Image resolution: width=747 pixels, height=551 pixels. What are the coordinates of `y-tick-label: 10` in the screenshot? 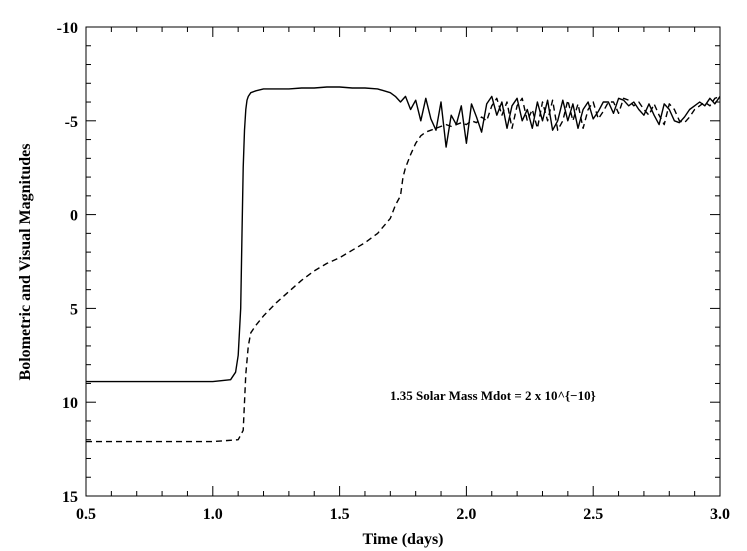 It's located at (70, 403).